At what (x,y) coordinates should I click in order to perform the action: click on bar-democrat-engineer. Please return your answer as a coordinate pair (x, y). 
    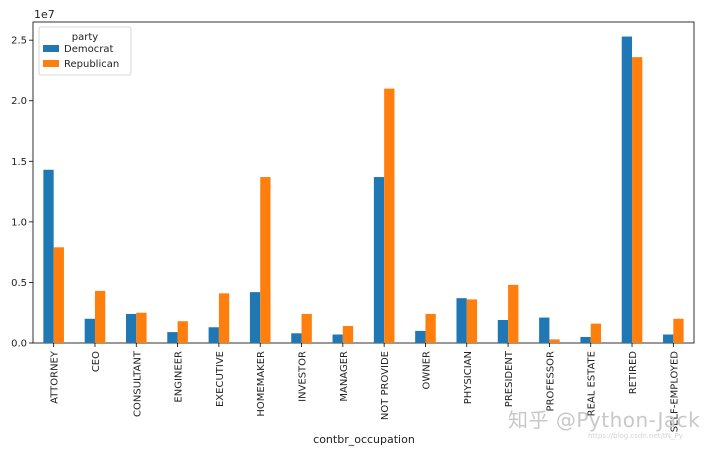
    Looking at the image, I should click on (172, 337).